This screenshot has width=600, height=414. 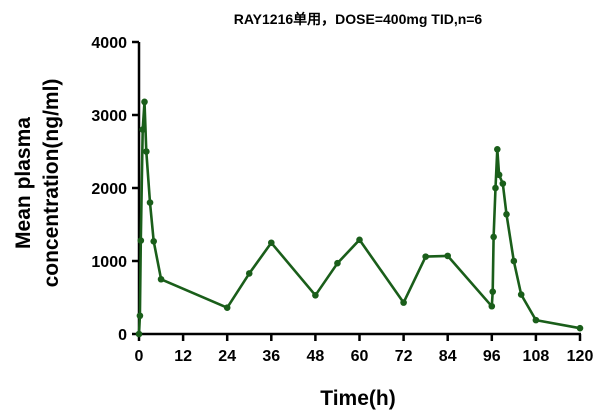 I want to click on y-tick-label: 0, so click(x=122, y=335).